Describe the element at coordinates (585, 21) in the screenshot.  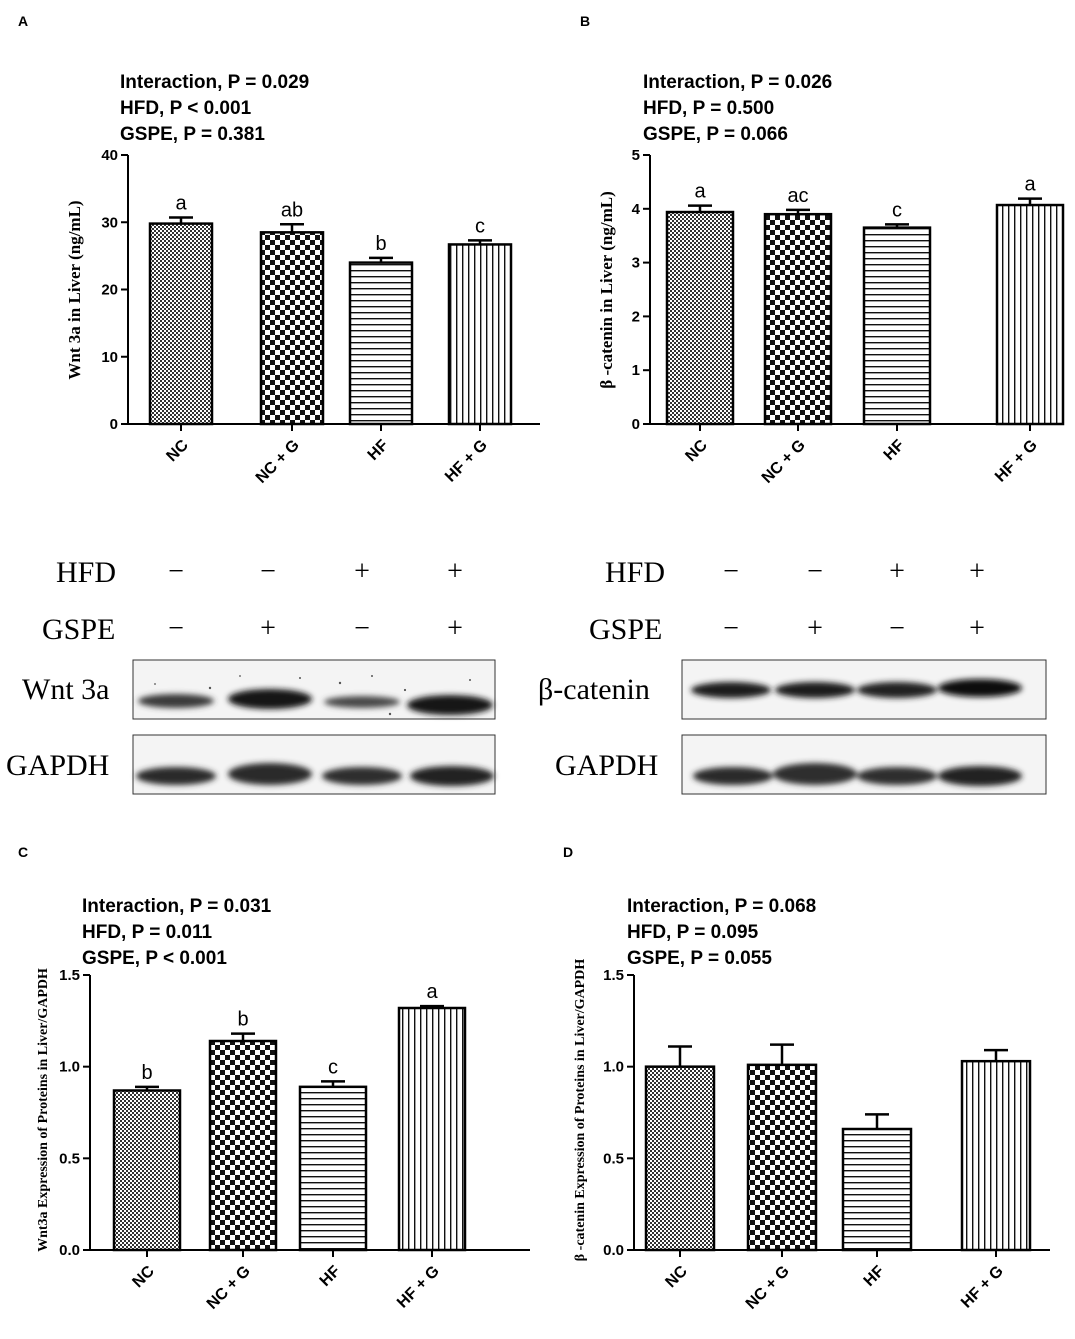
I see `panel-letter-b: B` at that location.